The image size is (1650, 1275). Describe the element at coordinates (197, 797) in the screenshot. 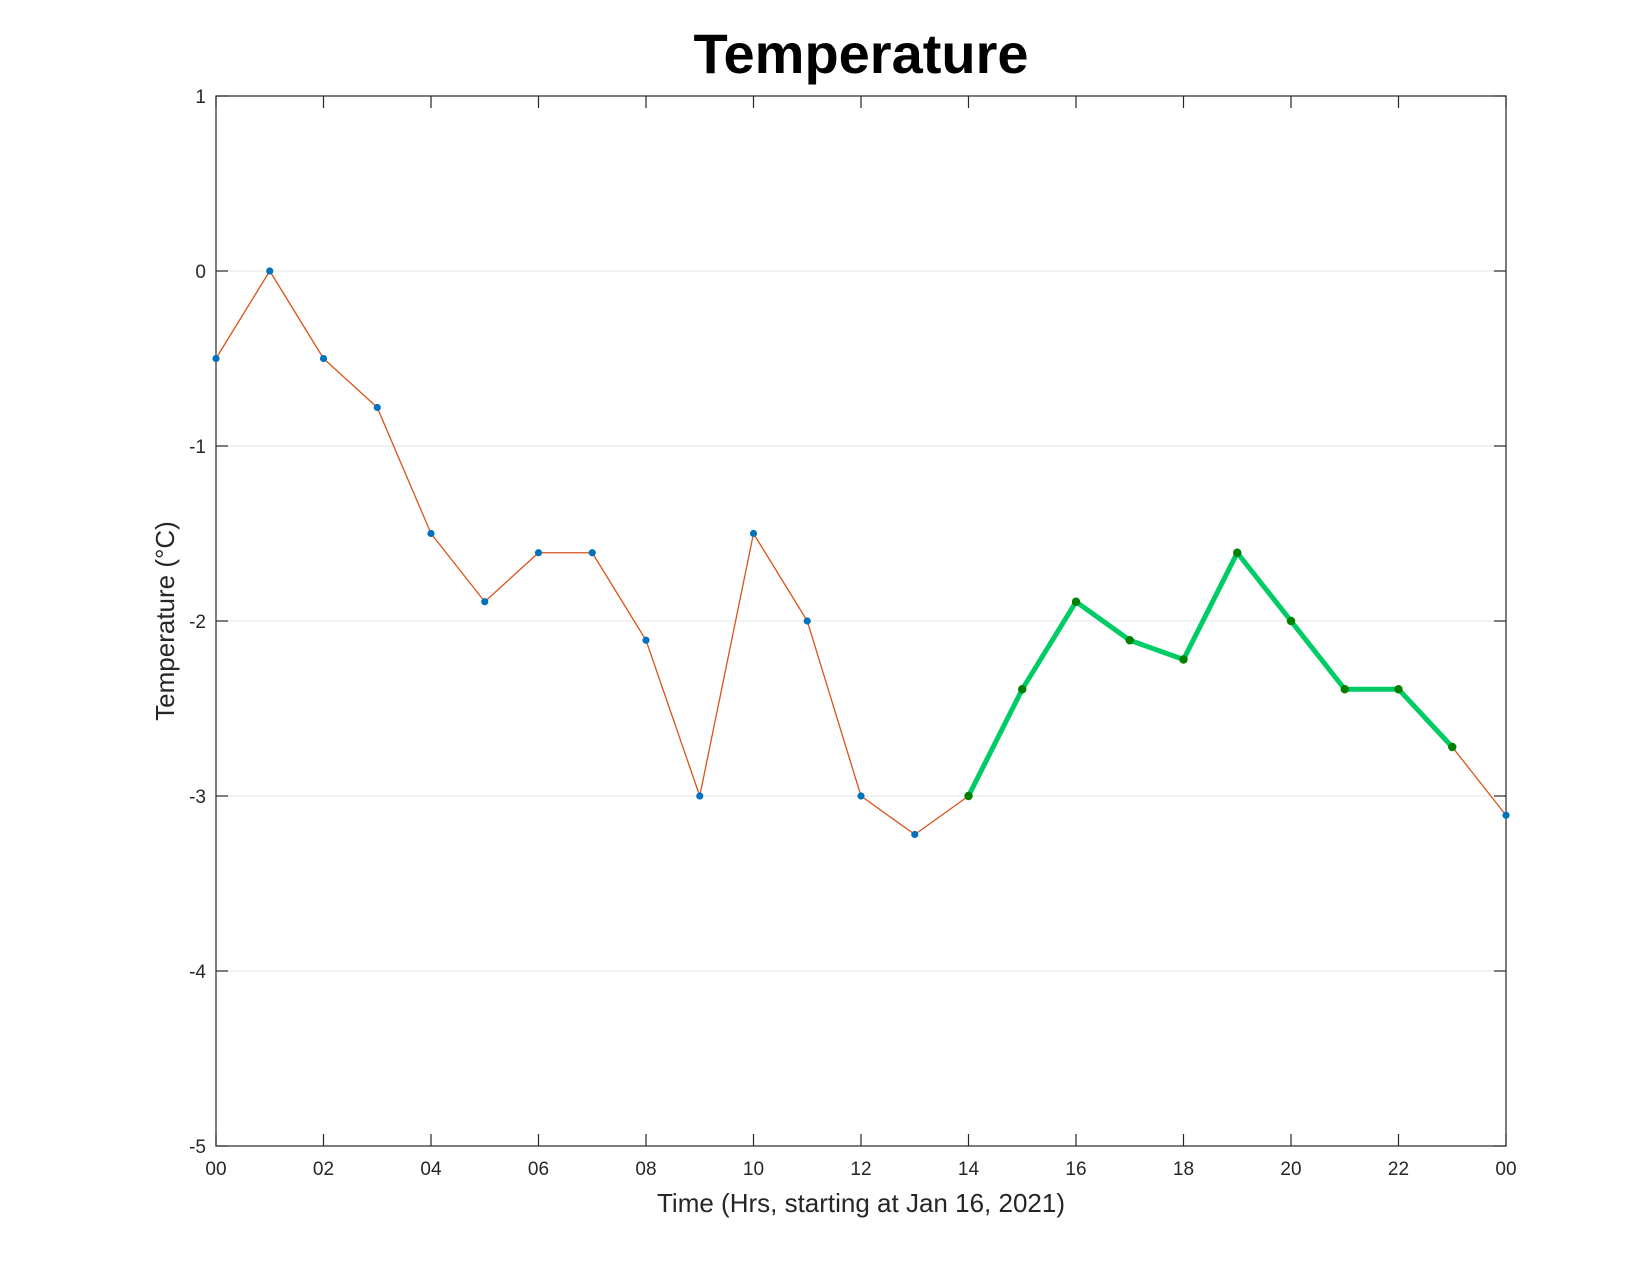

I see `y-tick-label: -3` at that location.